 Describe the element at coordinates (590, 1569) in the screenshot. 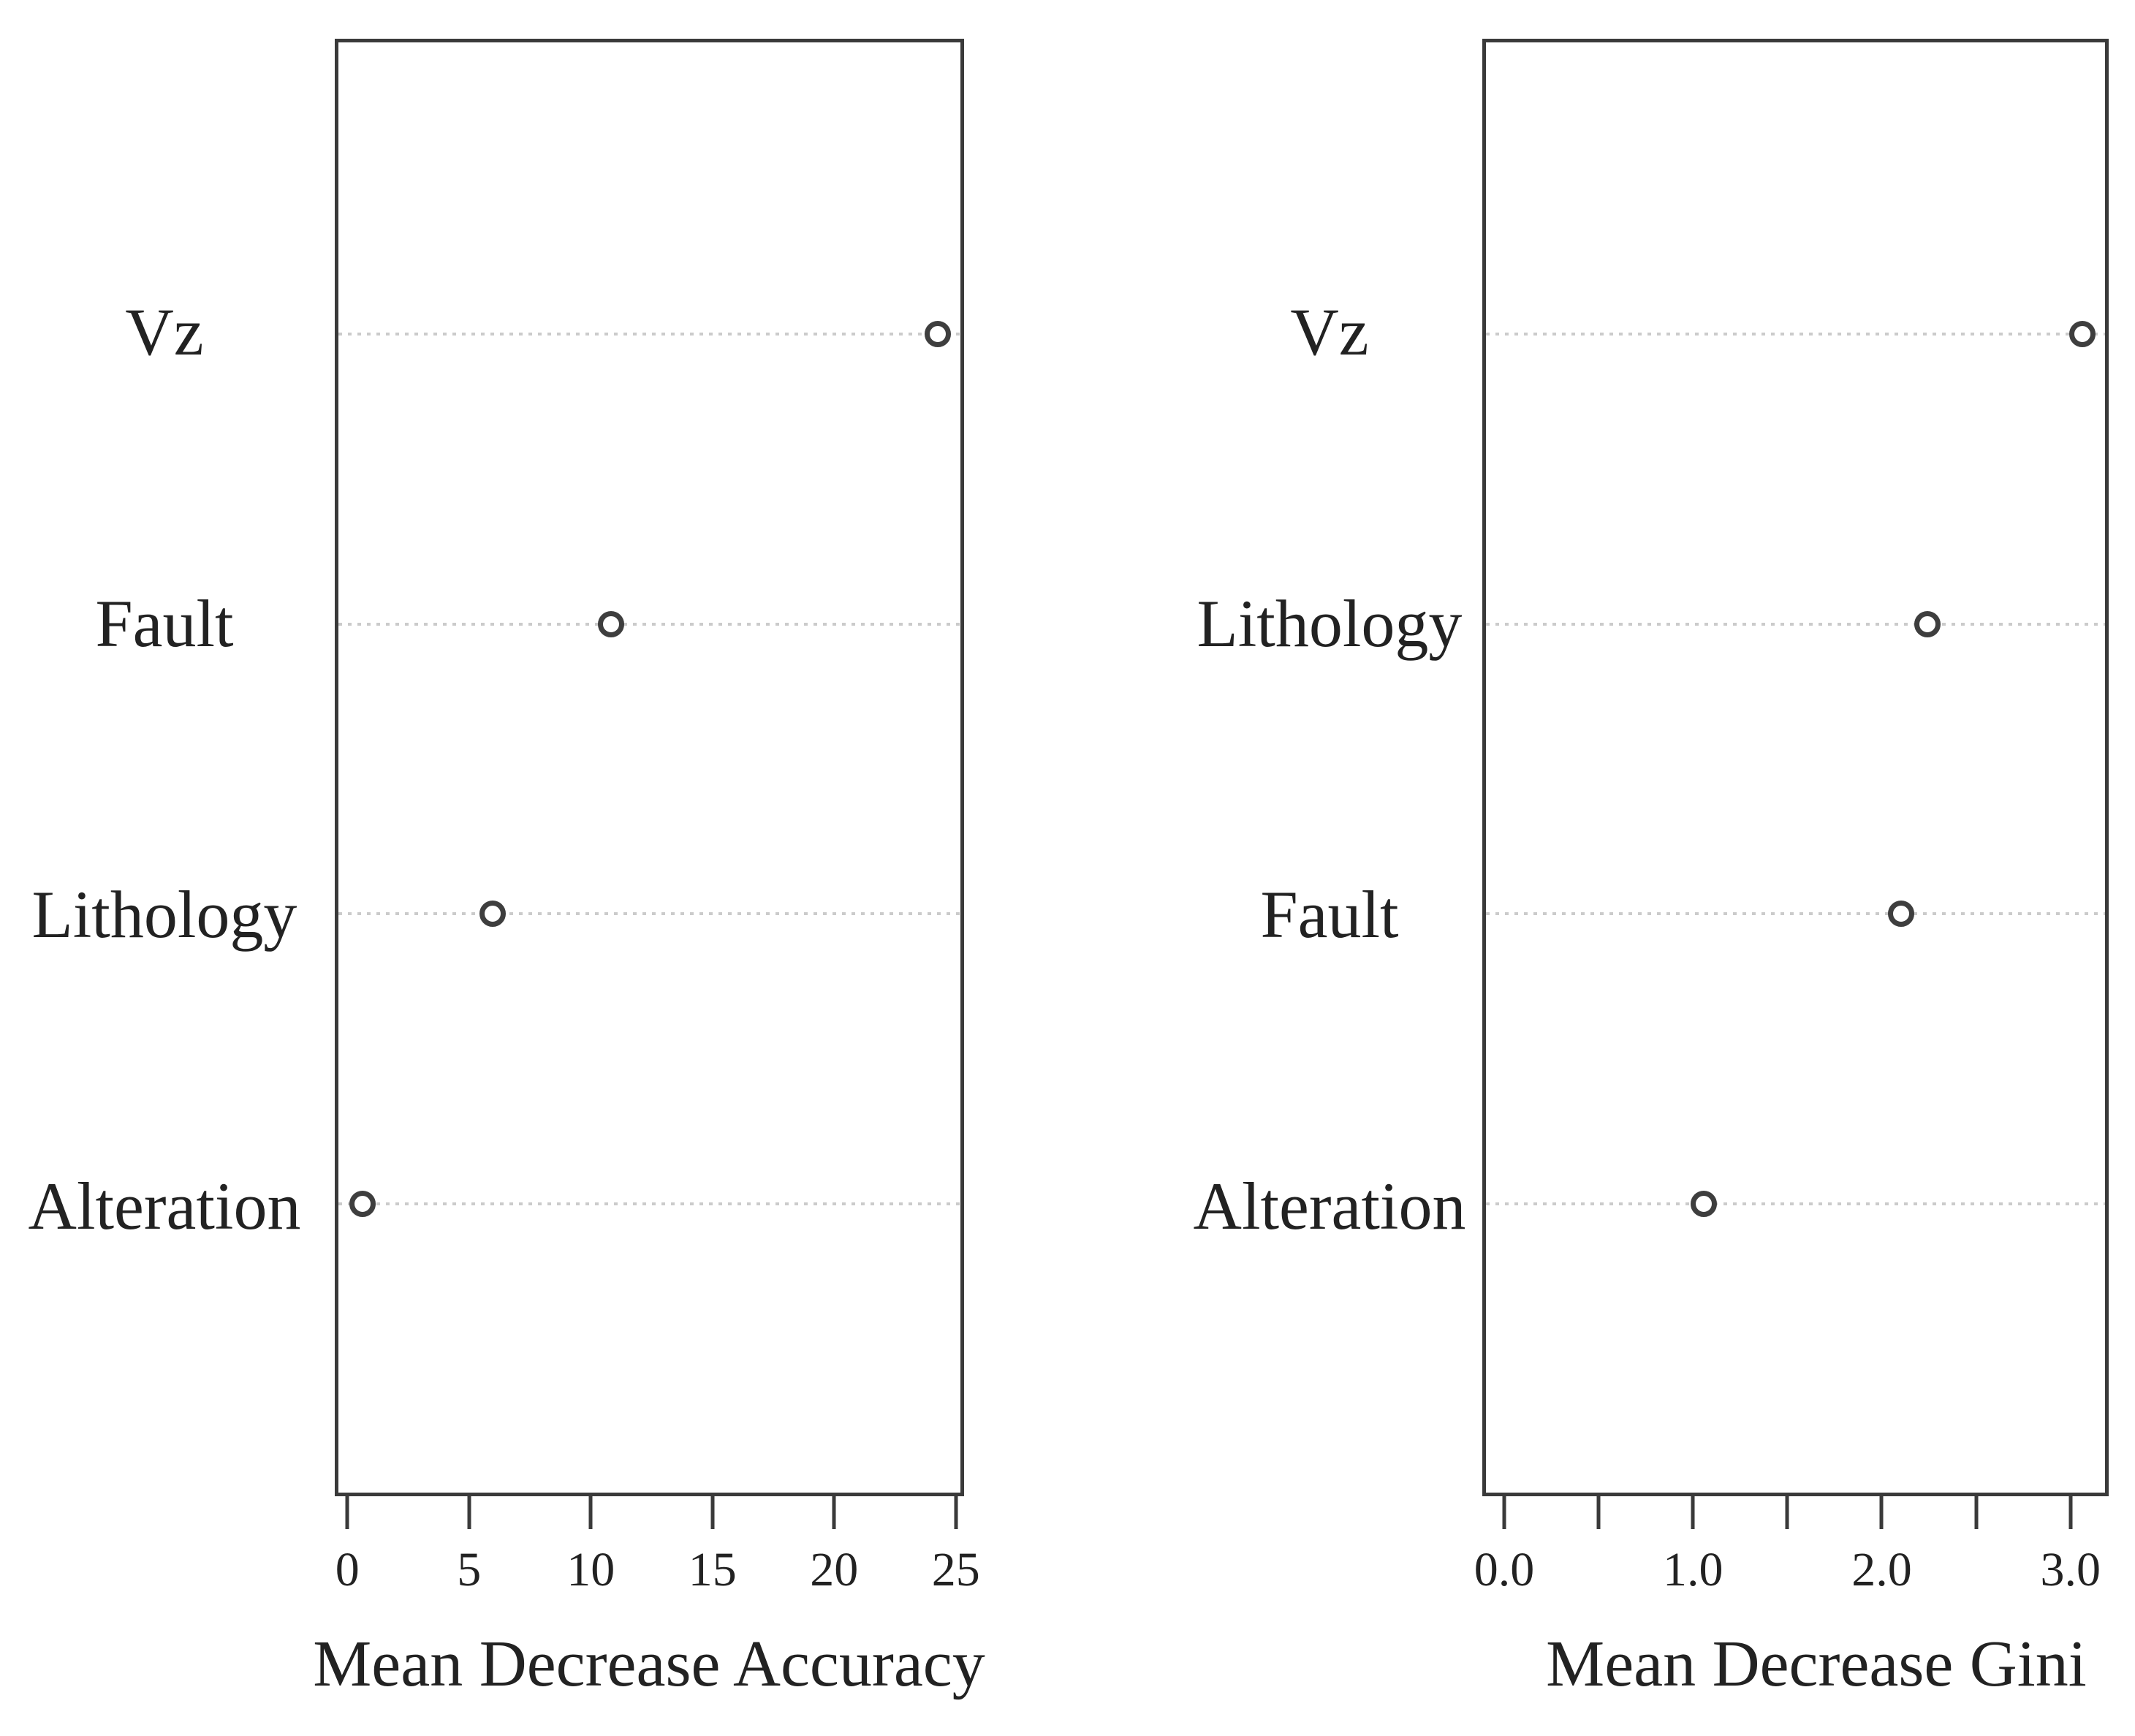

I see `x-tick-label: 10` at that location.